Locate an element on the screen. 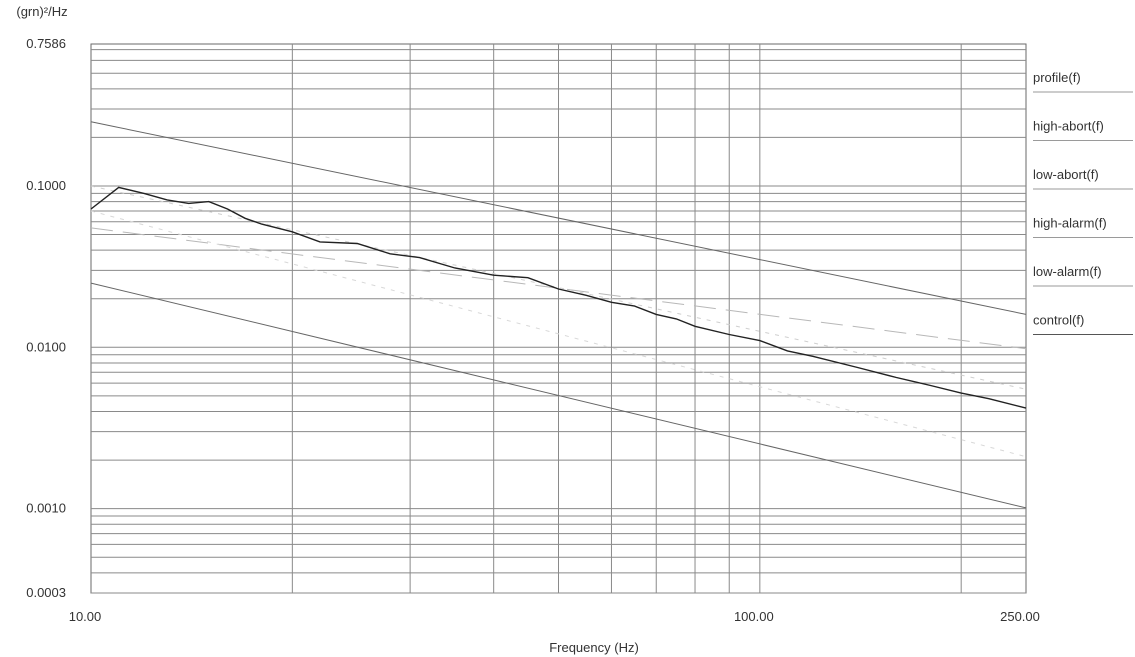  y-tick-label: 0.1000 is located at coordinates (46, 185).